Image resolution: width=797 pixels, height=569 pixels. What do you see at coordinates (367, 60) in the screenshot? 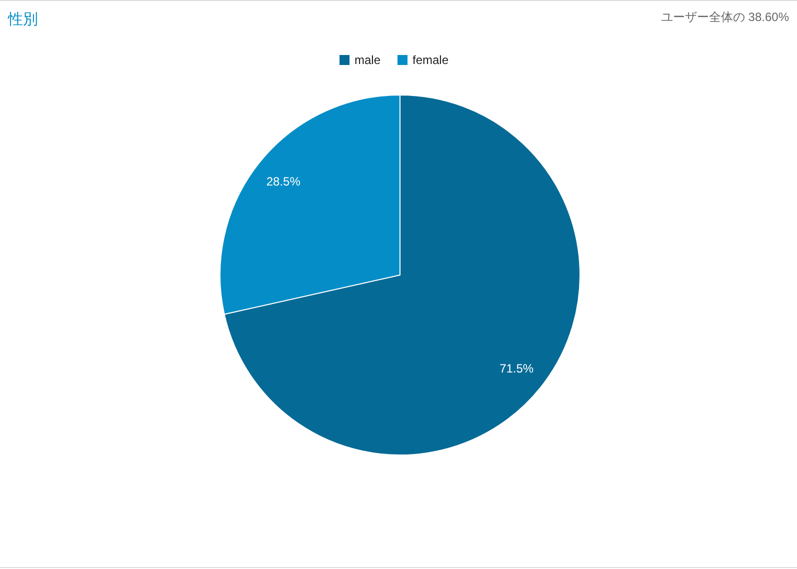
I see `legend-label: male` at bounding box center [367, 60].